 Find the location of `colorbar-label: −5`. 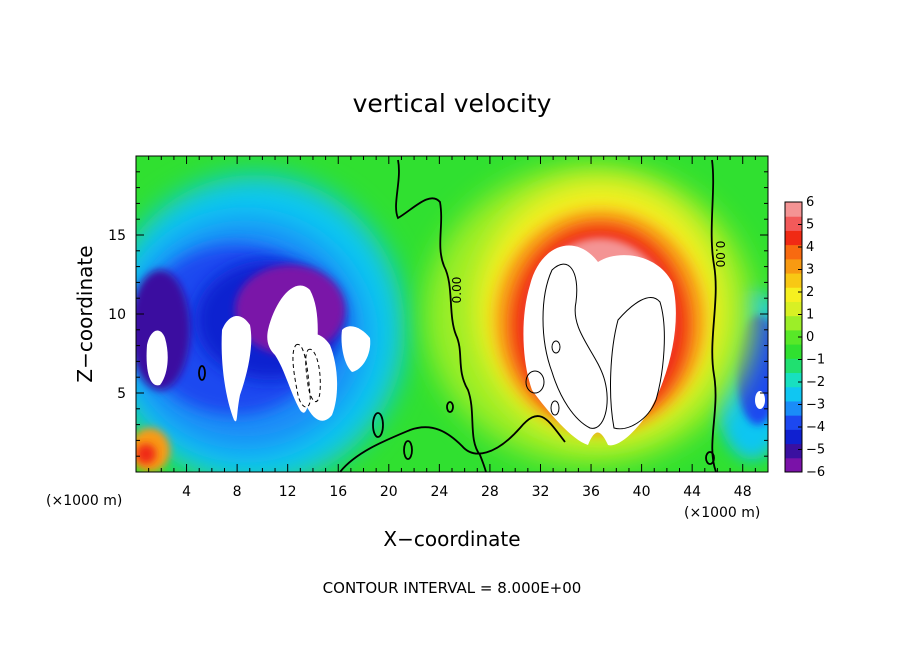

colorbar-label: −5 is located at coordinates (815, 450).